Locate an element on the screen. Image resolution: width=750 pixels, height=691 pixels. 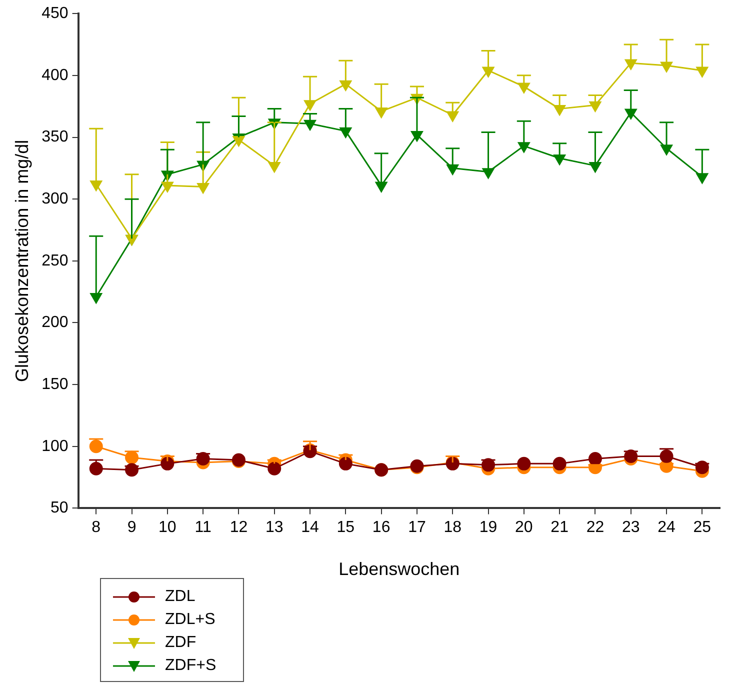
legend-label: ZDF+S is located at coordinates (190, 665).